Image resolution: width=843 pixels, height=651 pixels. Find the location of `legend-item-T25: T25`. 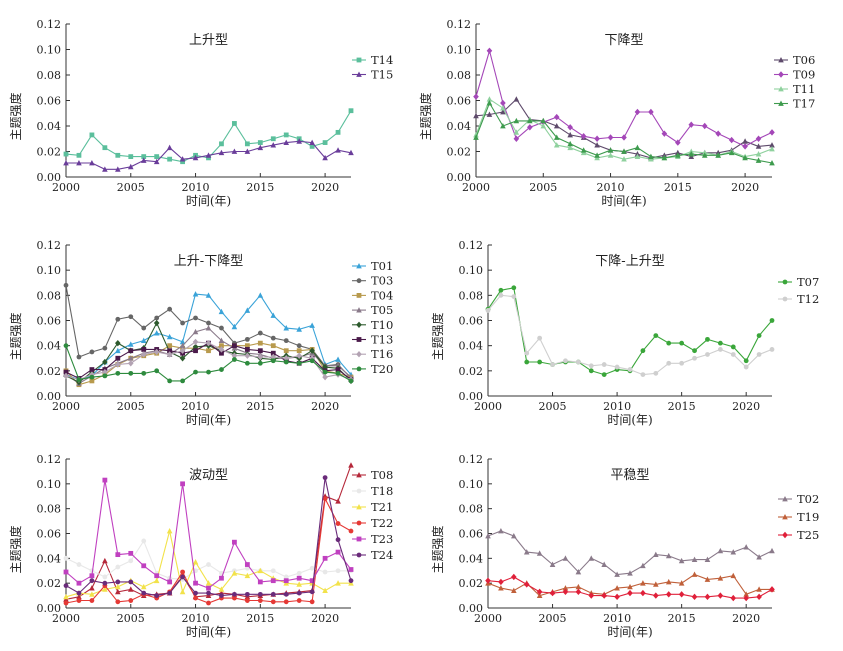

legend-item-T25: T25 is located at coordinates (798, 535).